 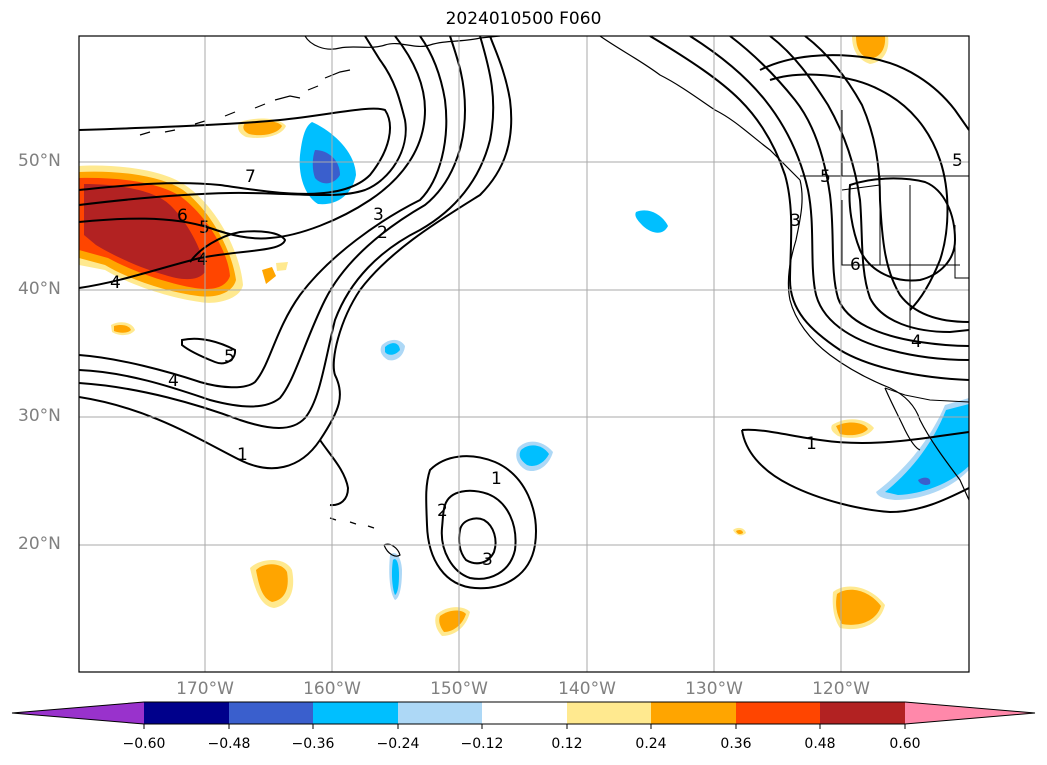 I want to click on hawaii-islands, so click(x=365, y=537).